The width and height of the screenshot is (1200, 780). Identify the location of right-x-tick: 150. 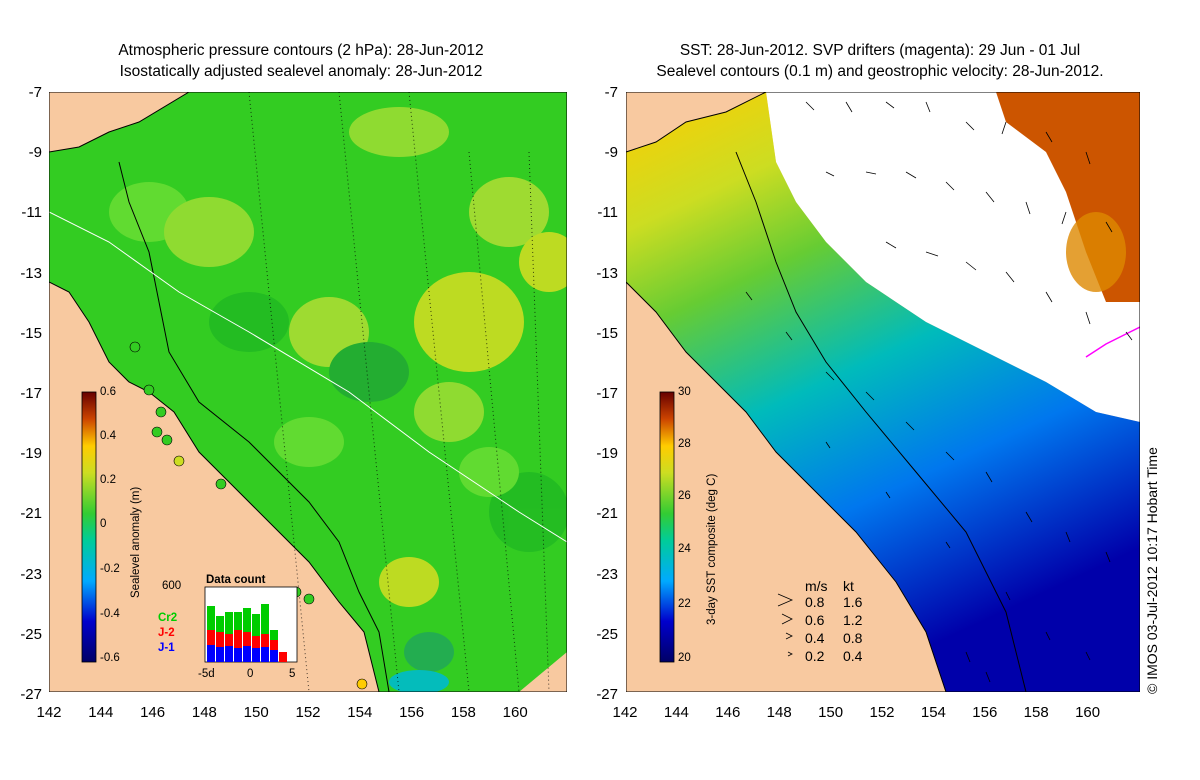
(831, 712).